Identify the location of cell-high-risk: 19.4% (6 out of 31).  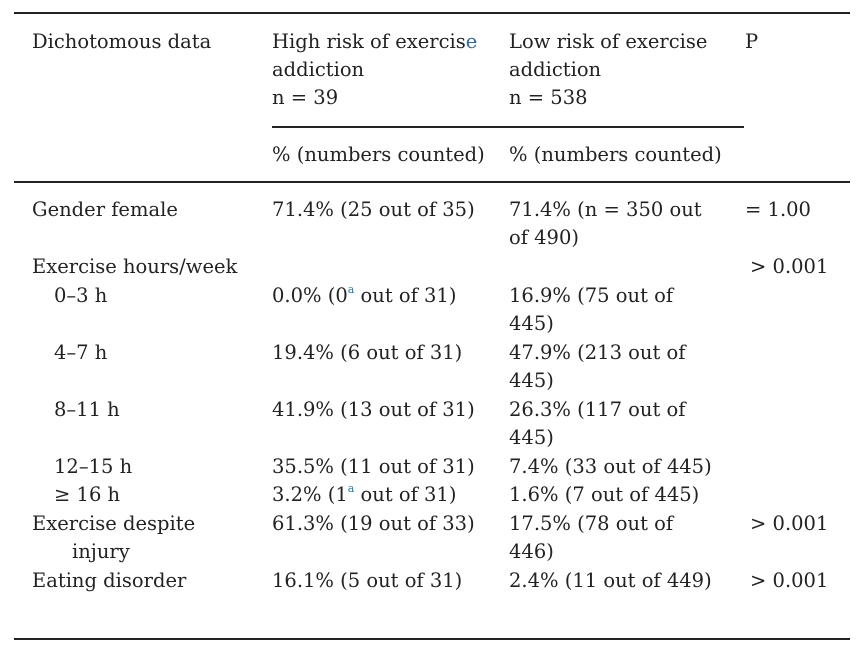
(367, 352).